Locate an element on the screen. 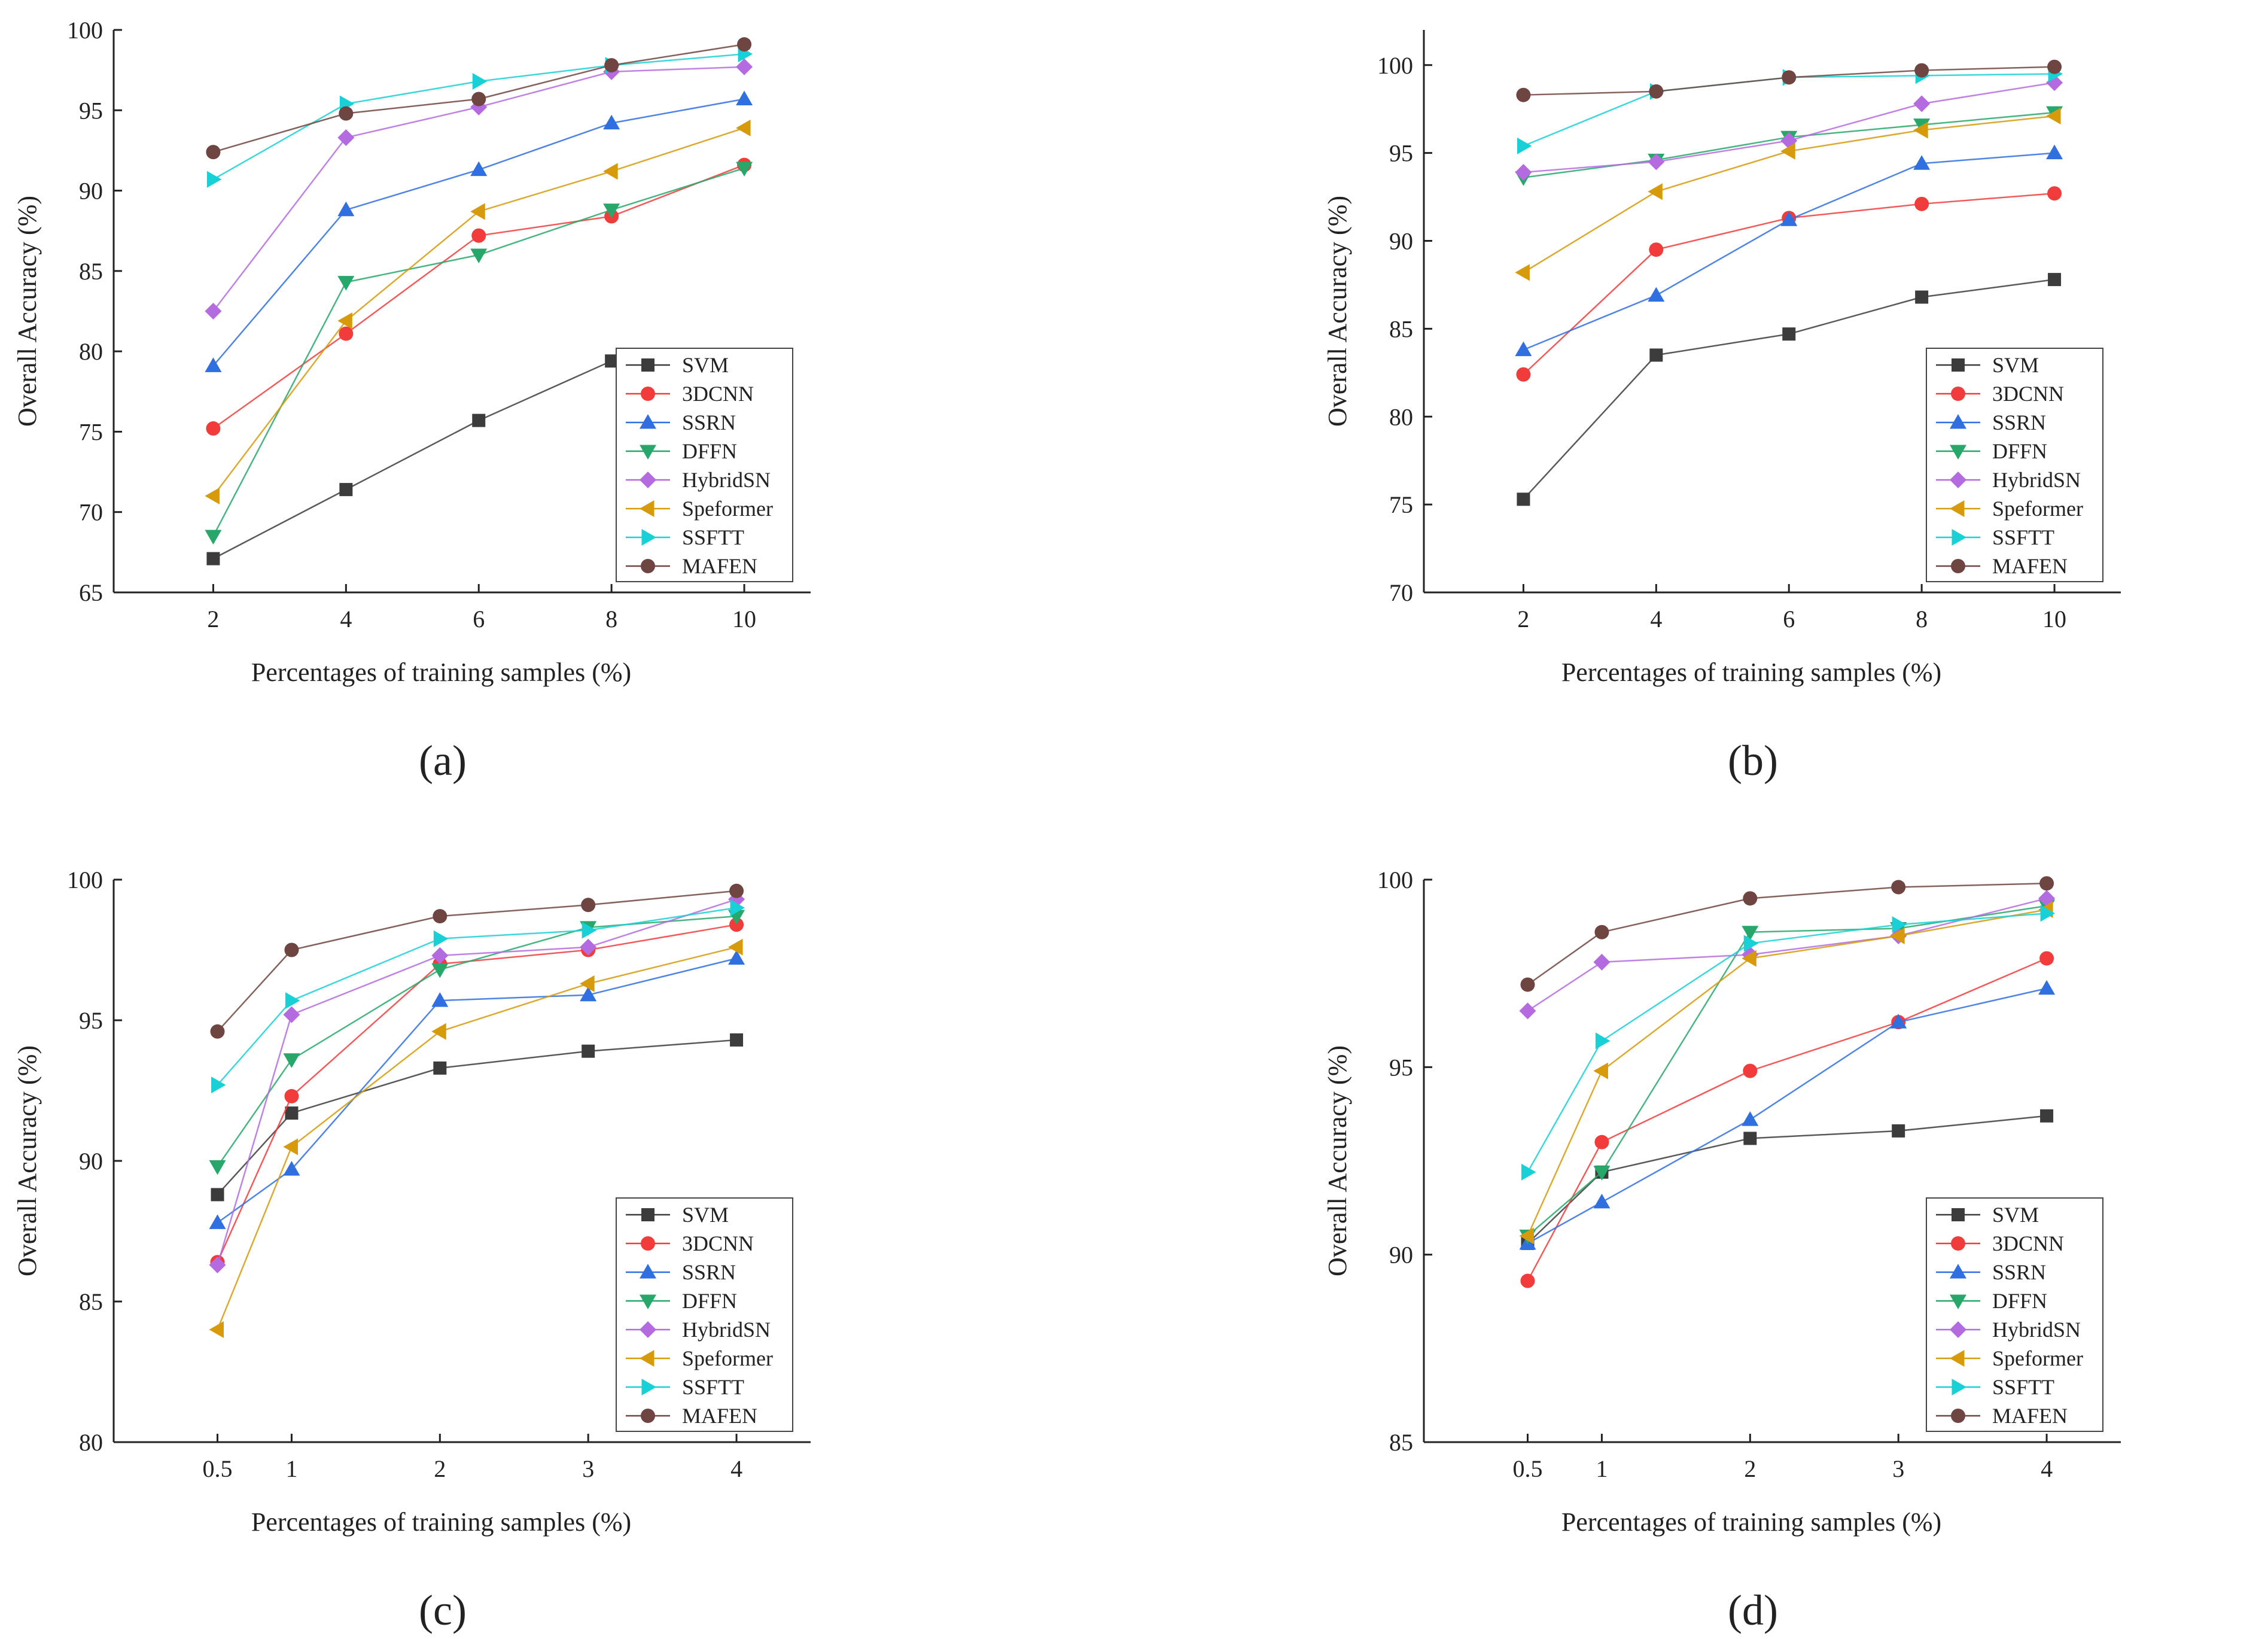 This screenshot has width=2268, height=1639. legend-marker-3dcnn is located at coordinates (1958, 1243).